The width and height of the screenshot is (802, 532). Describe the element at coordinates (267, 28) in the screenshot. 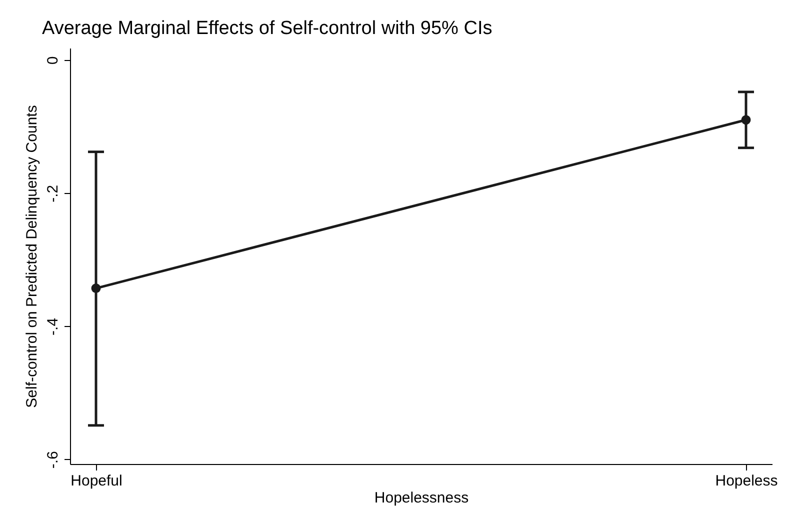

I see `chart-title: Average Marginal Effects of Self-control with 95% CIs` at that location.